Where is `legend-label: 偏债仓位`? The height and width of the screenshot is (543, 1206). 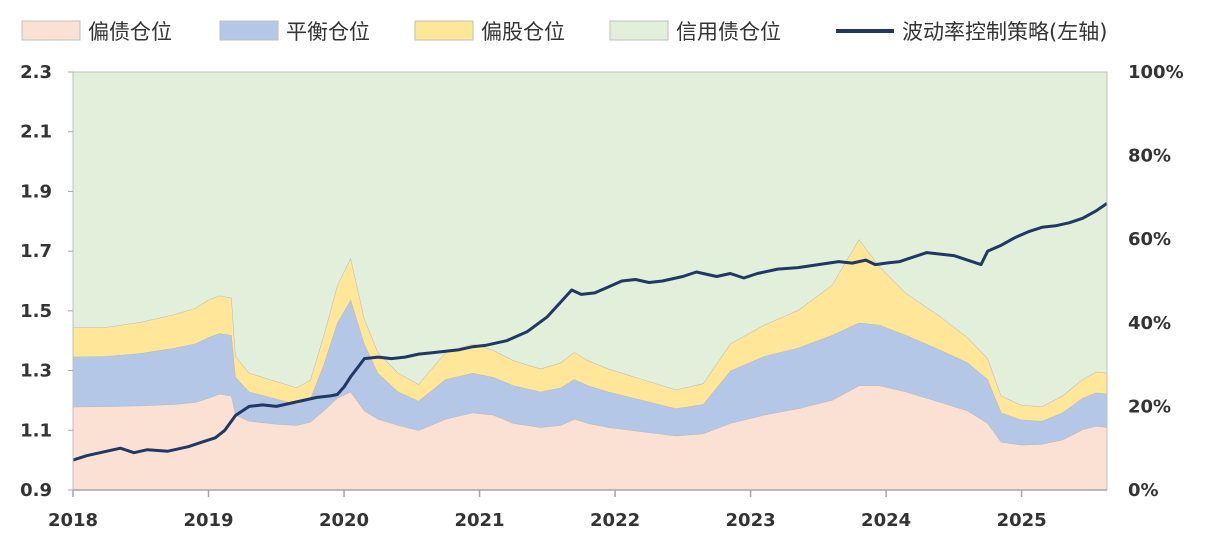 legend-label: 偏债仓位 is located at coordinates (130, 32).